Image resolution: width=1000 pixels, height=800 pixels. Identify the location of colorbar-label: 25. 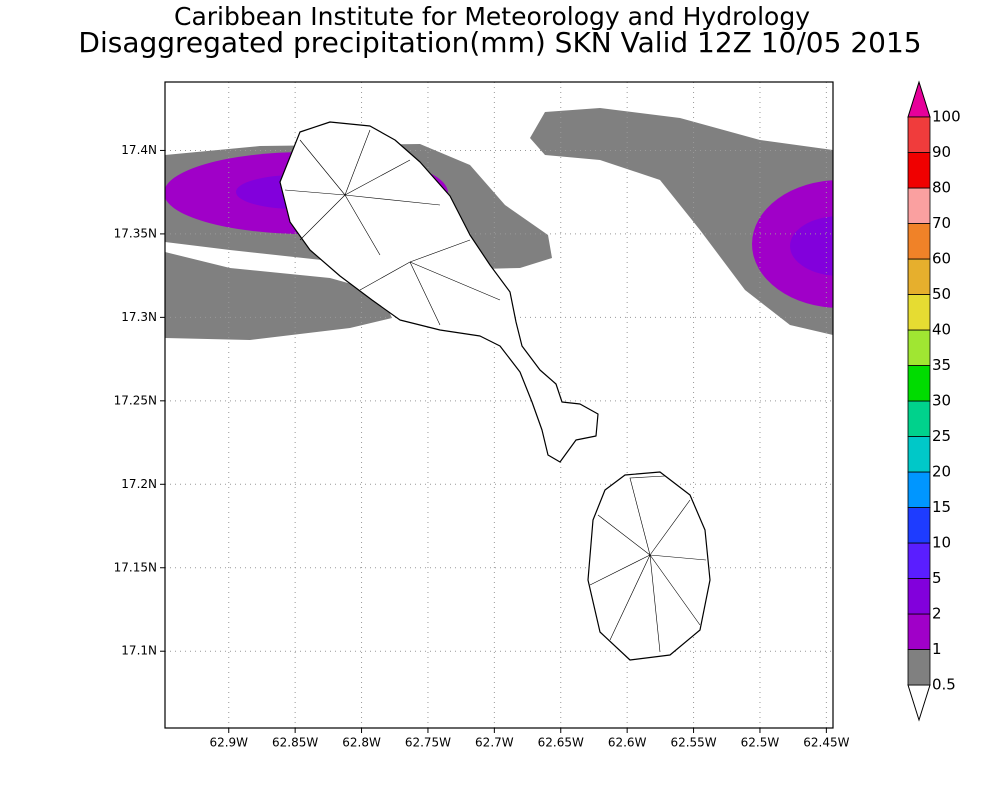
(941, 436).